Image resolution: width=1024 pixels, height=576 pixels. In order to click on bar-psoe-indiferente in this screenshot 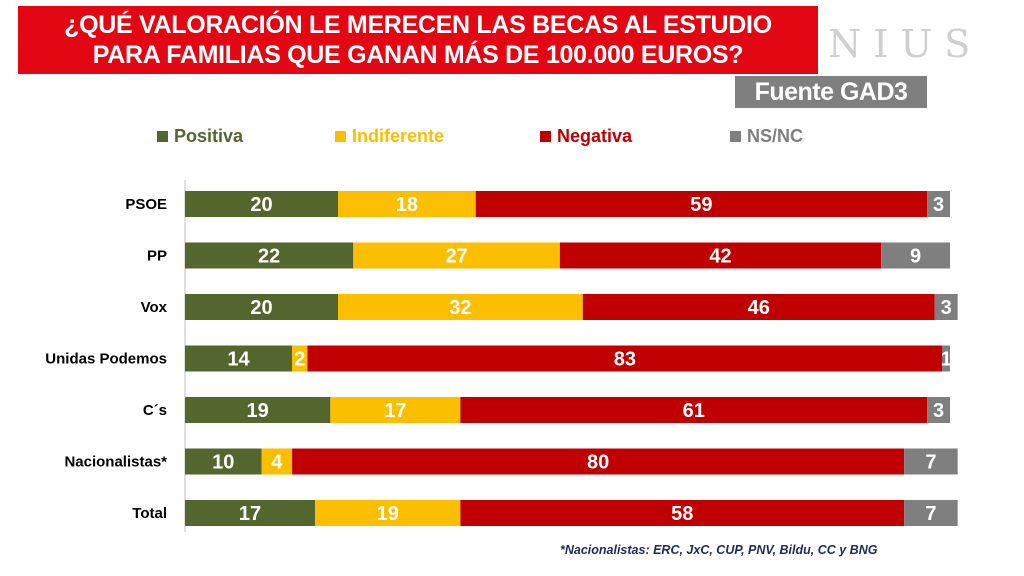, I will do `click(407, 204)`.